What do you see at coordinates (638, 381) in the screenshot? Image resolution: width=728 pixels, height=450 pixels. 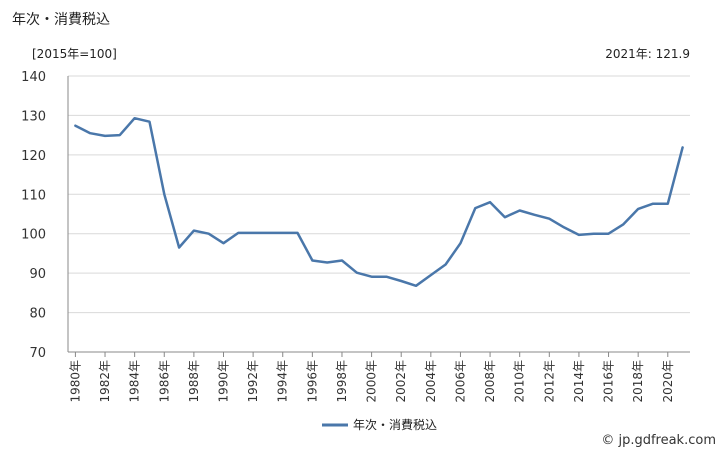 I see `x-tick-label: 2018年` at bounding box center [638, 381].